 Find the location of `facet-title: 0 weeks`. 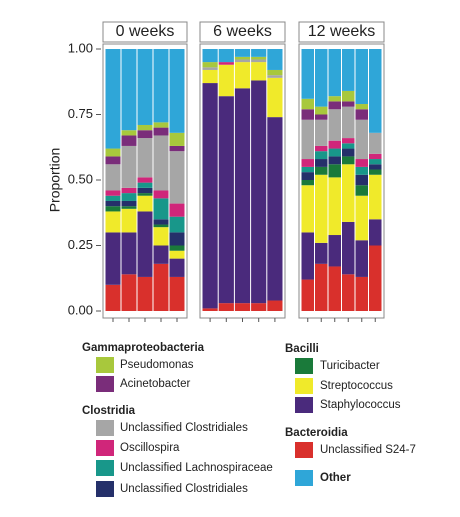

facet-title: 0 weeks is located at coordinates (145, 31).